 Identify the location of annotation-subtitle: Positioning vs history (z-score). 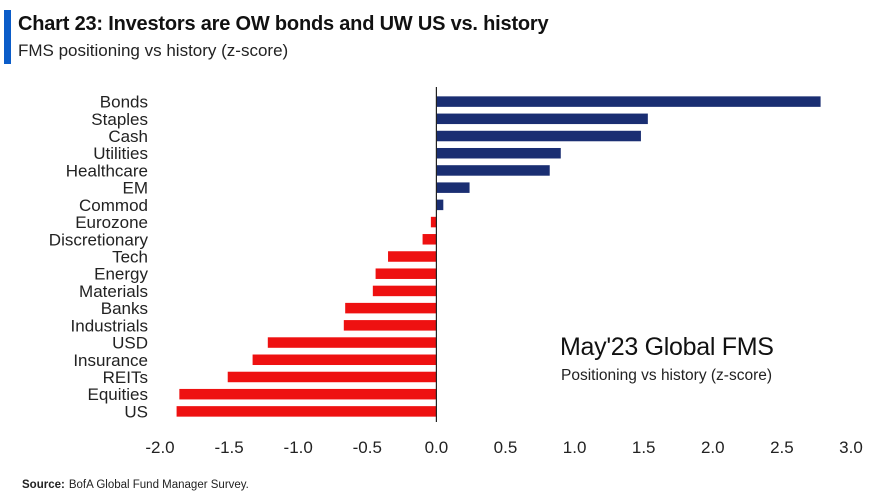
(667, 375).